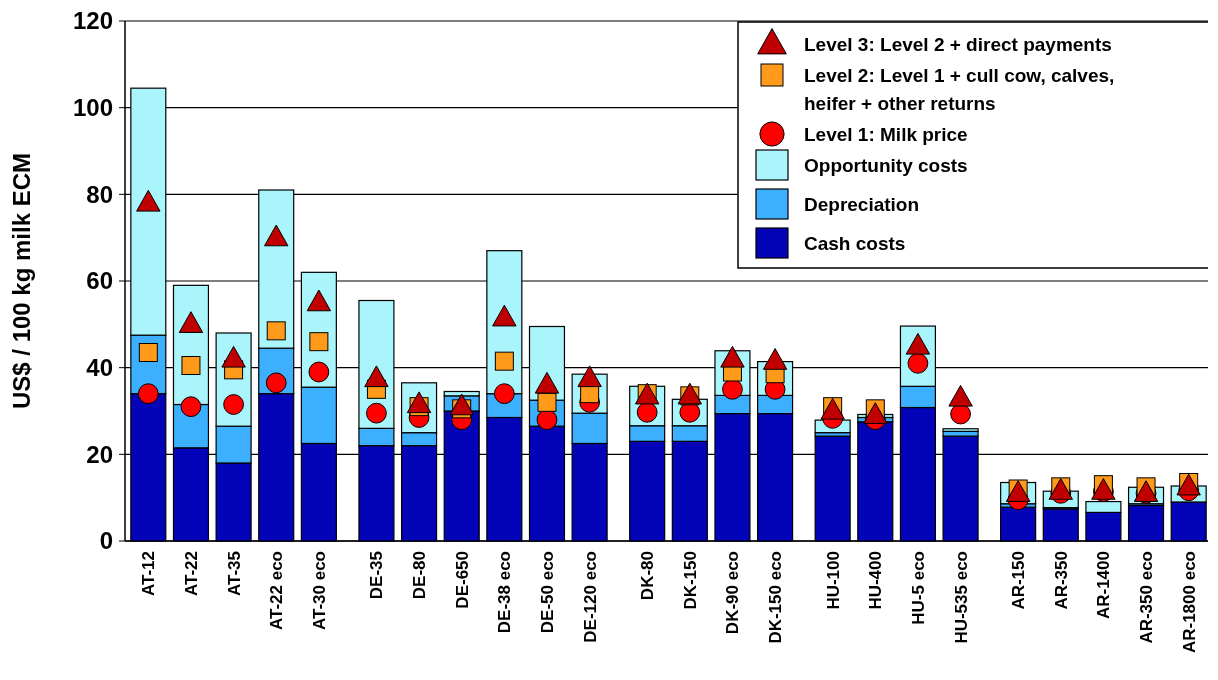 The image size is (1218, 680). What do you see at coordinates (886, 165) in the screenshot?
I see `legend-label: Opportunity costs` at bounding box center [886, 165].